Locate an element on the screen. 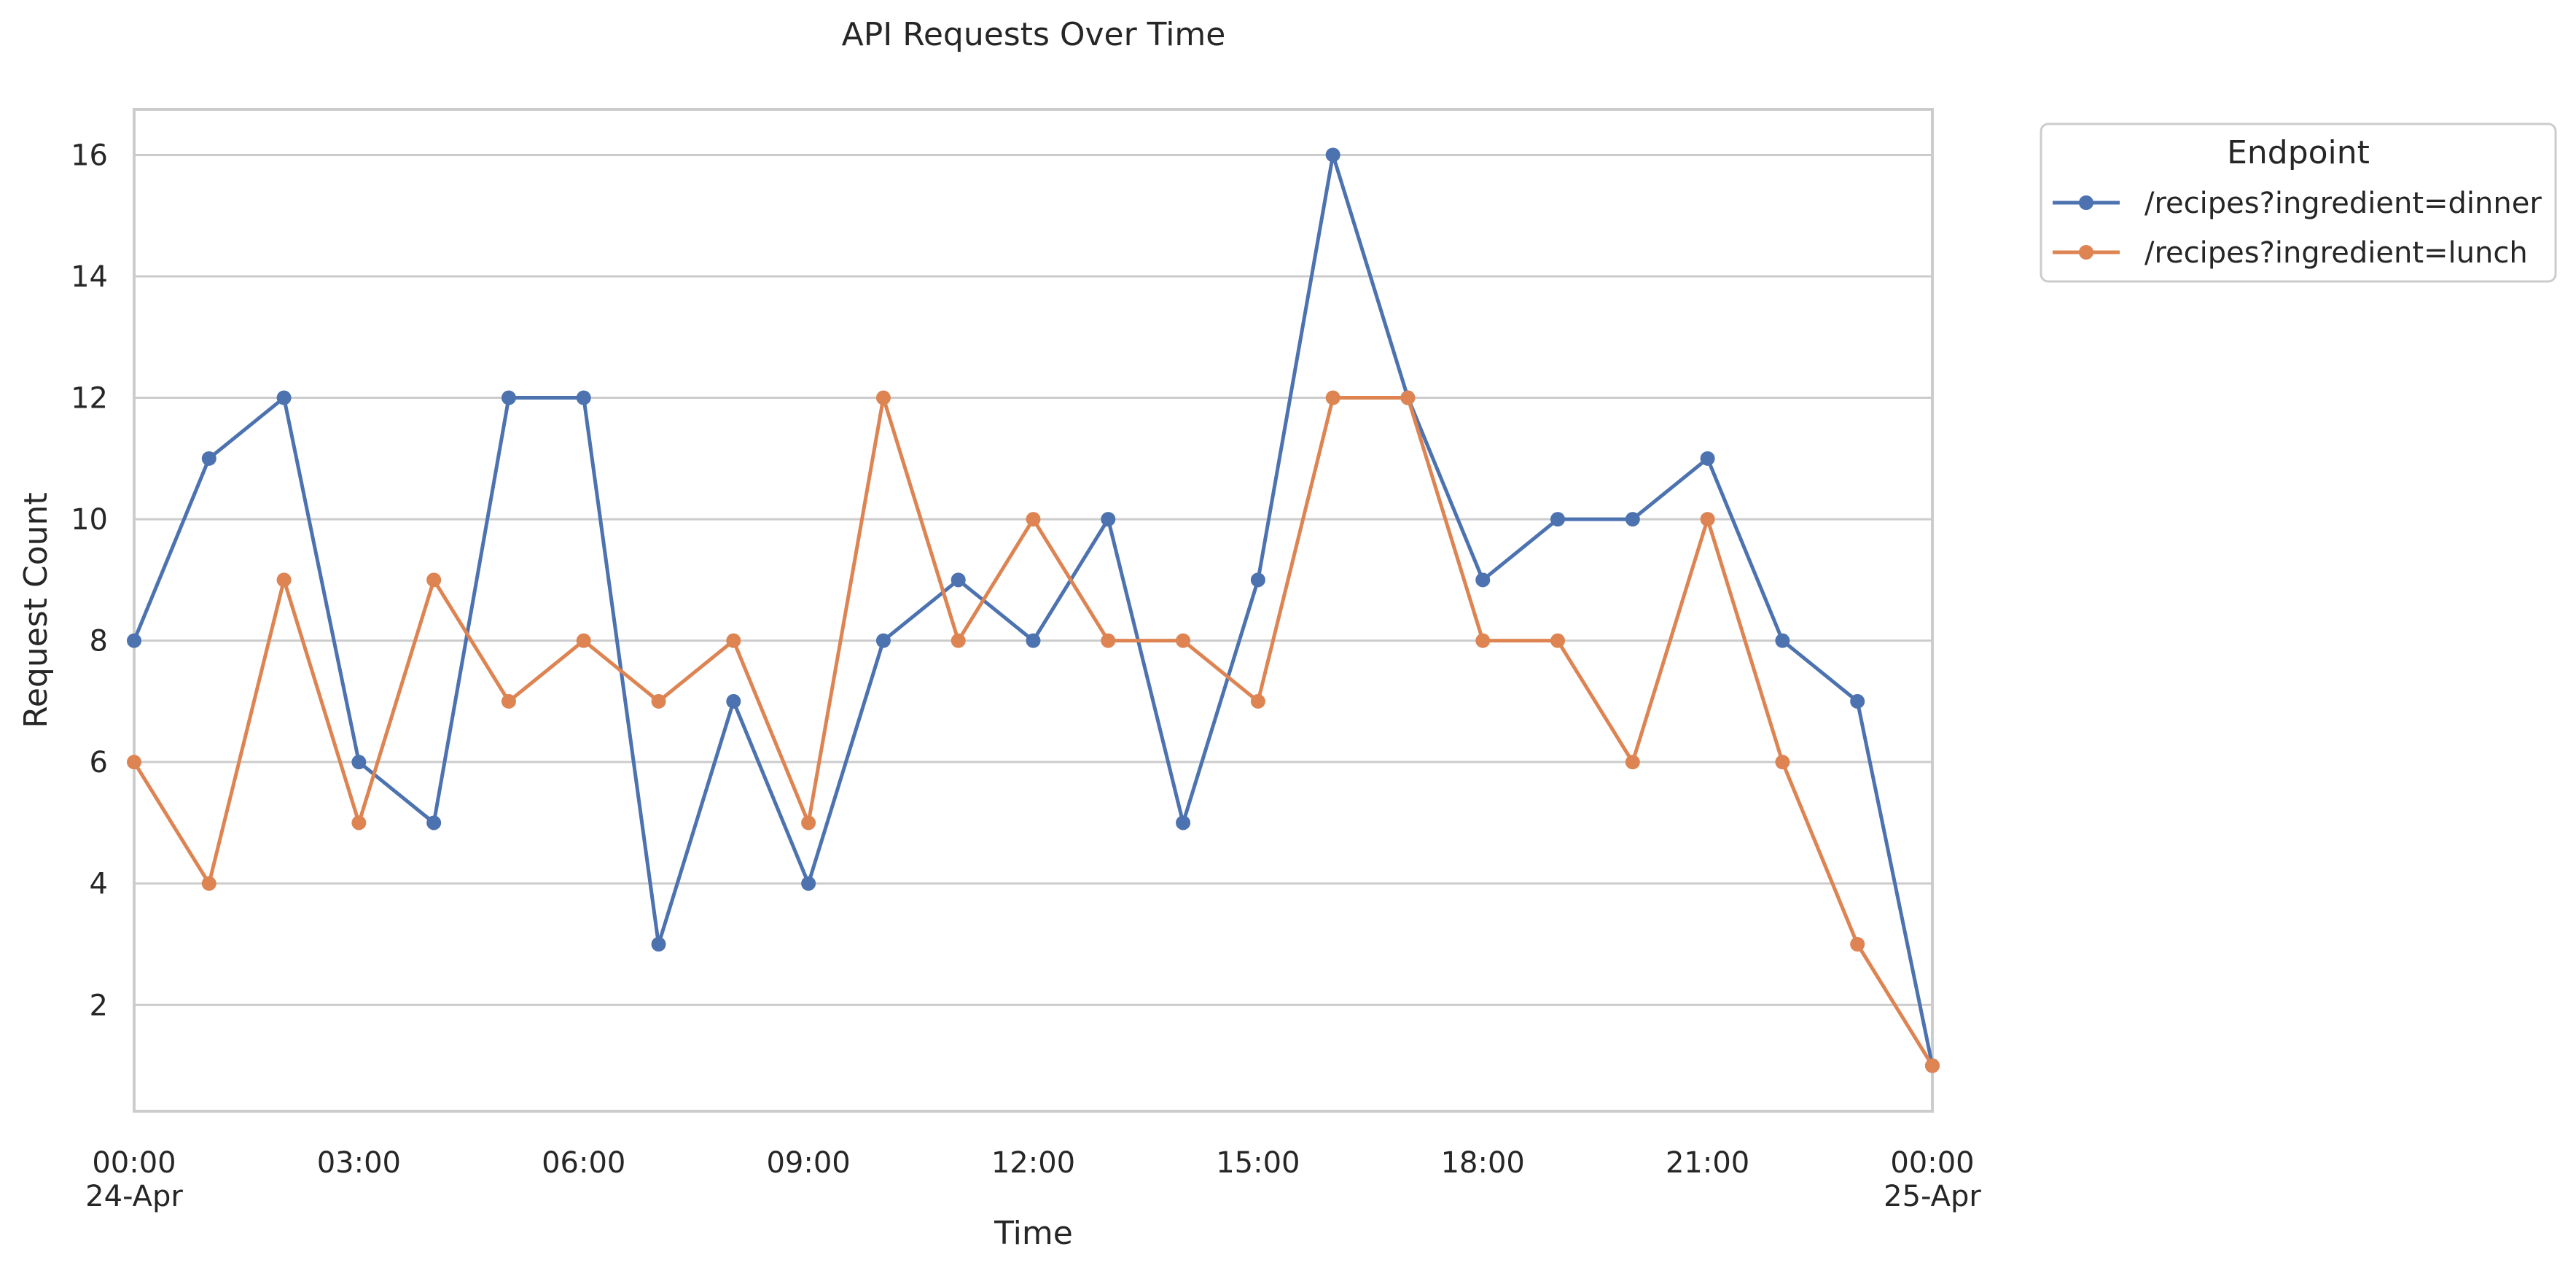  legend-label: /recipes?ingredient=dinner is located at coordinates (2343, 203).